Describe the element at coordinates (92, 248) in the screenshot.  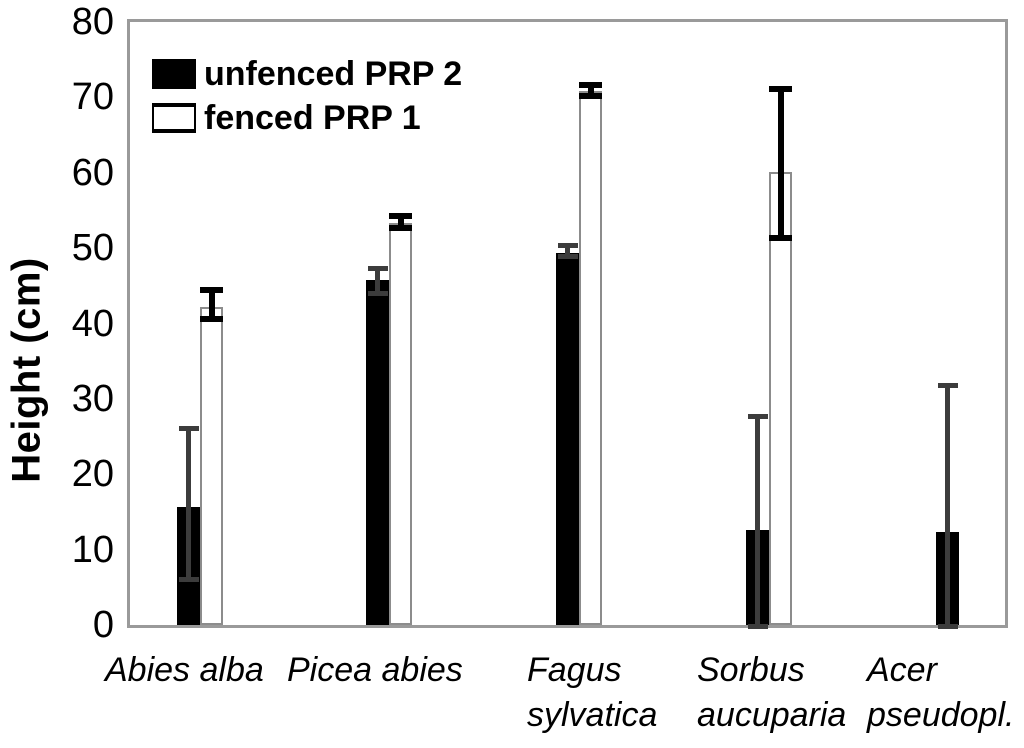
I see `y-tick-label: 50` at that location.